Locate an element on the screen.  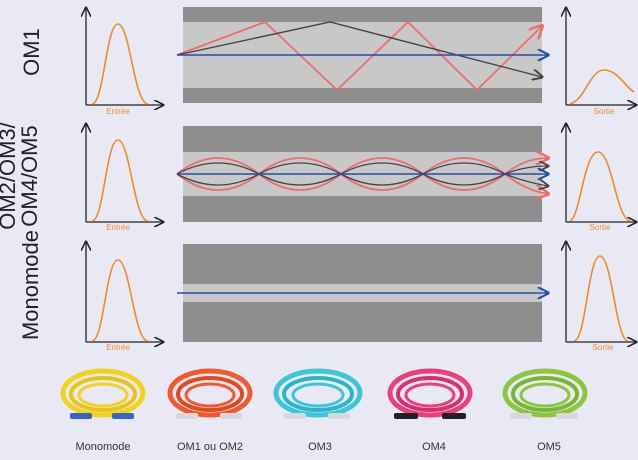
fiber-om1 is located at coordinates (362, 55).